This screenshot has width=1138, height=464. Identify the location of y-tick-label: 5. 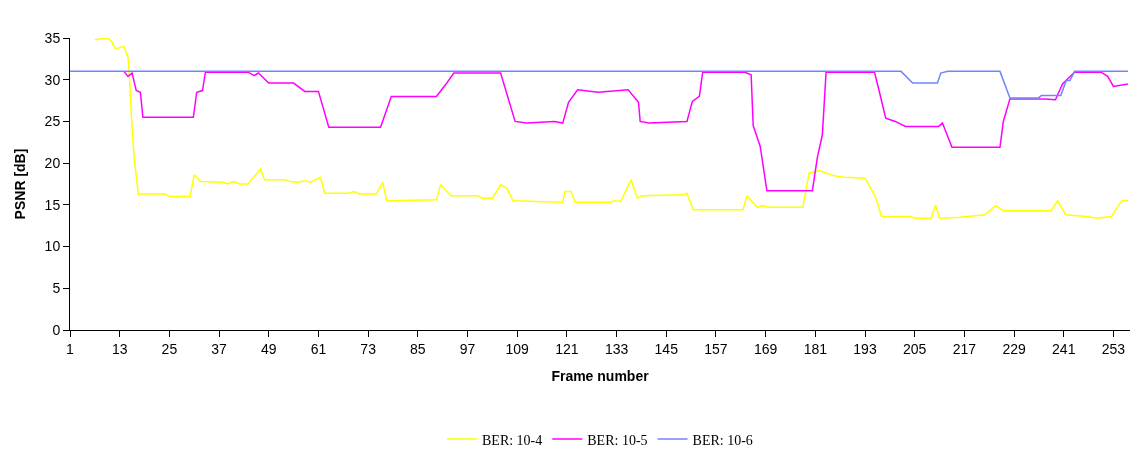
(56, 288).